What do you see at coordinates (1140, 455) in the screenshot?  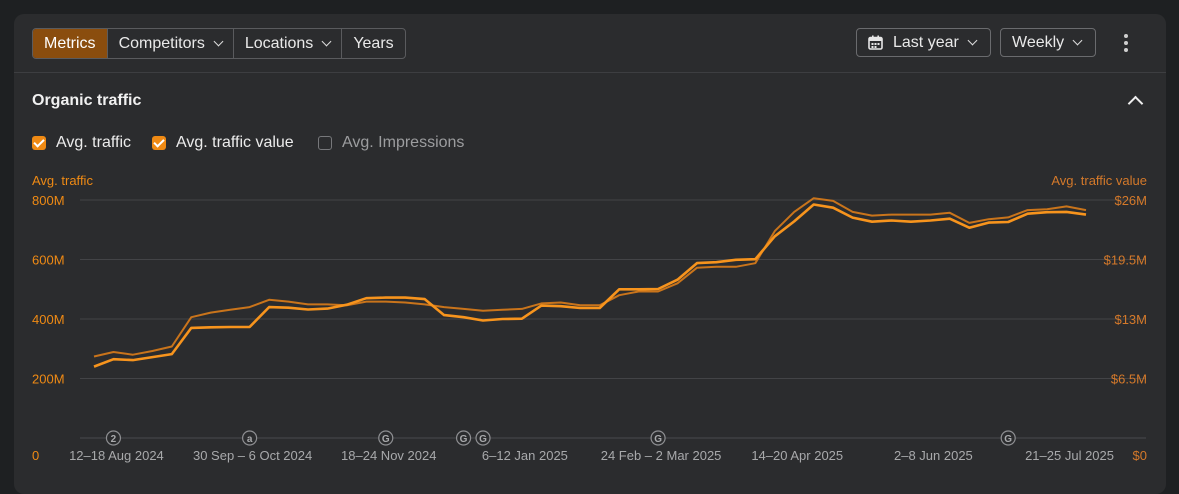 I see `y-right-tick-label: $0` at bounding box center [1140, 455].